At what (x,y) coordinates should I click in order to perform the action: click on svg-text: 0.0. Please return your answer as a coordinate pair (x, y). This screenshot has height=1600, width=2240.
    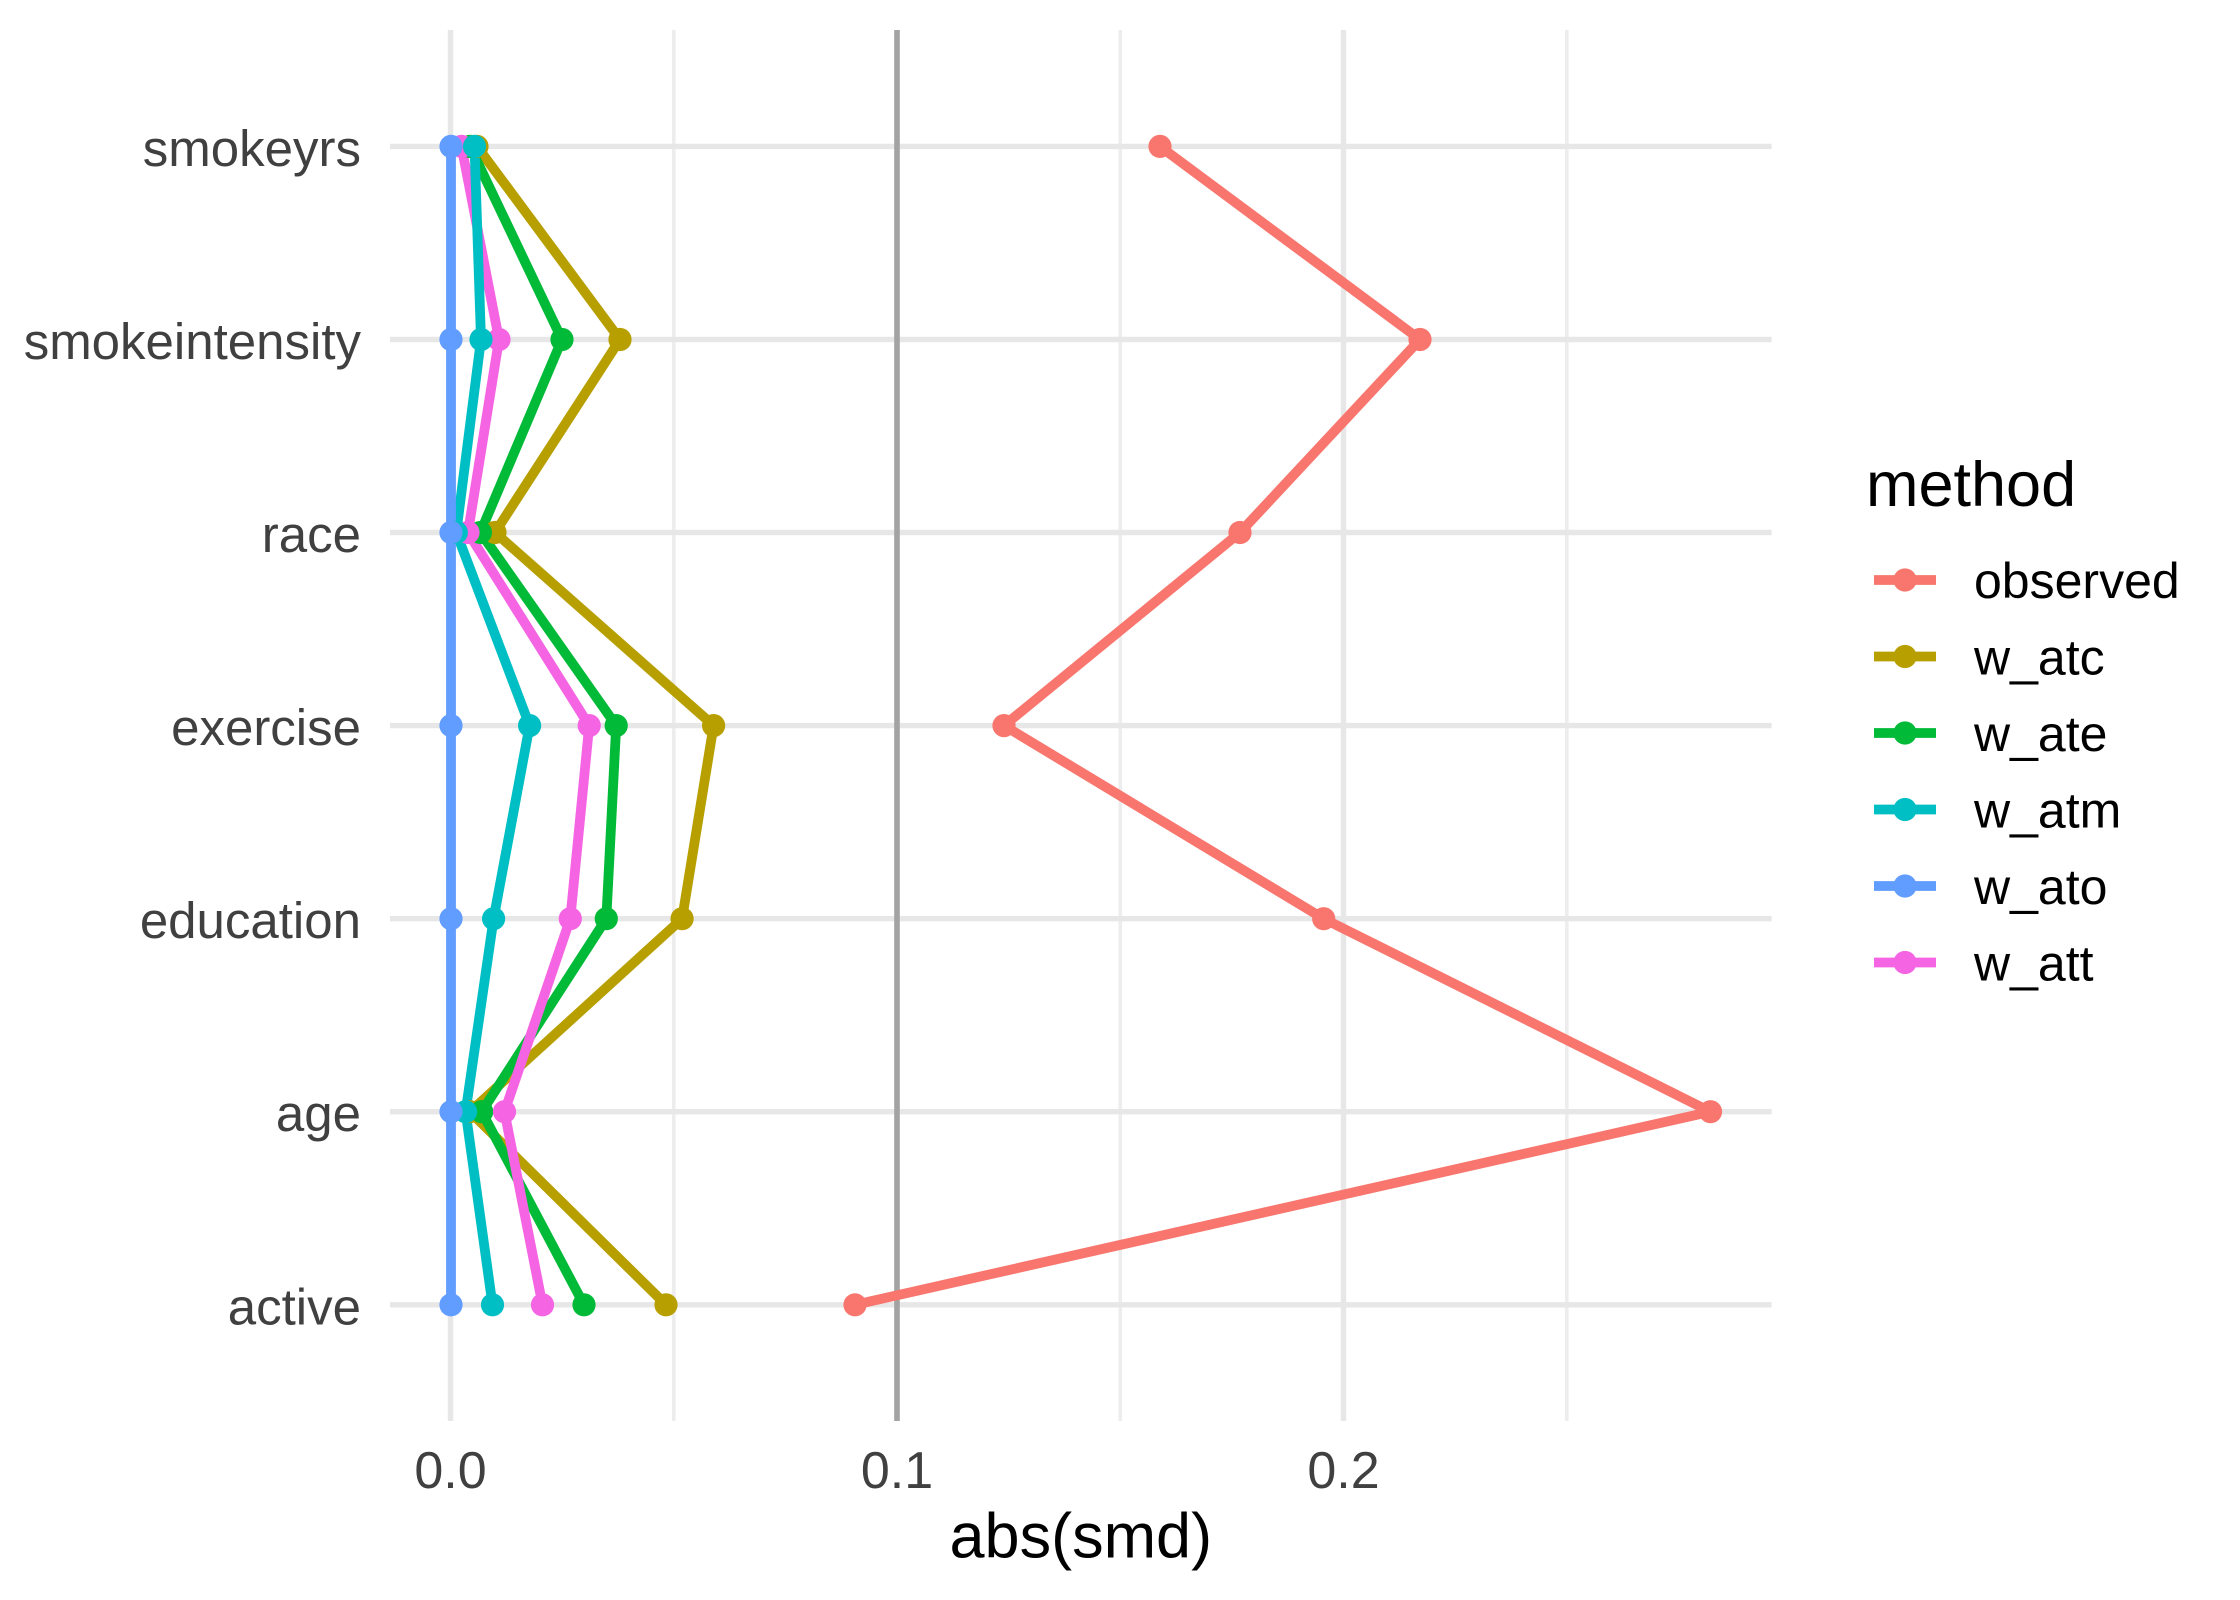
    Looking at the image, I should click on (450, 1471).